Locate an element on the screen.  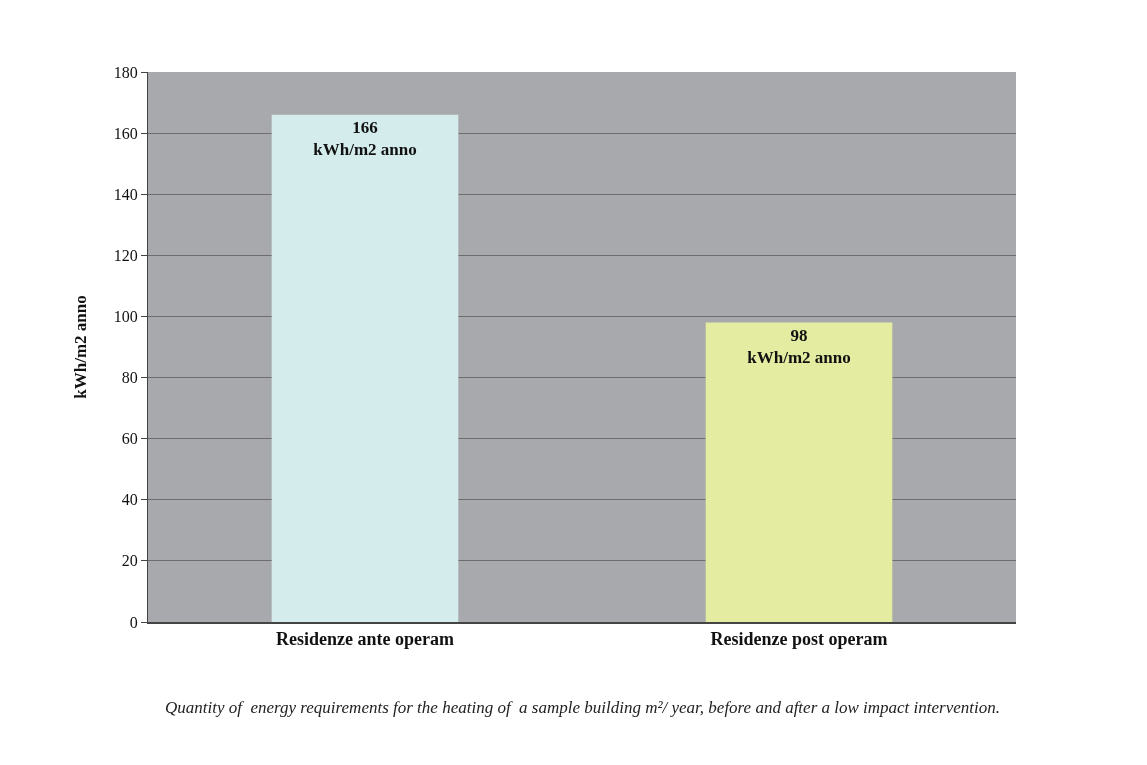
y-tick-label: 0 is located at coordinates (133, 622).